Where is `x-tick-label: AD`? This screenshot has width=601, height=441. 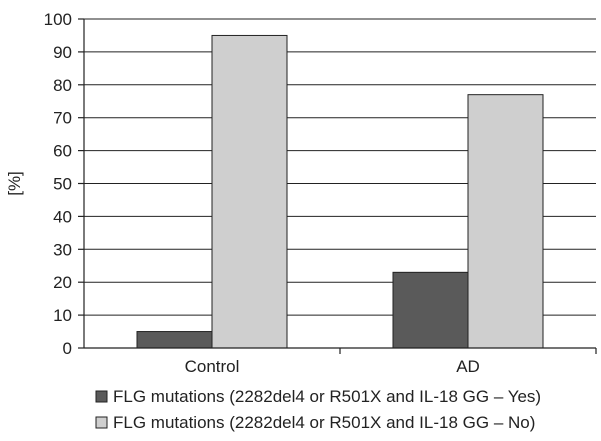 x-tick-label: AD is located at coordinates (468, 366).